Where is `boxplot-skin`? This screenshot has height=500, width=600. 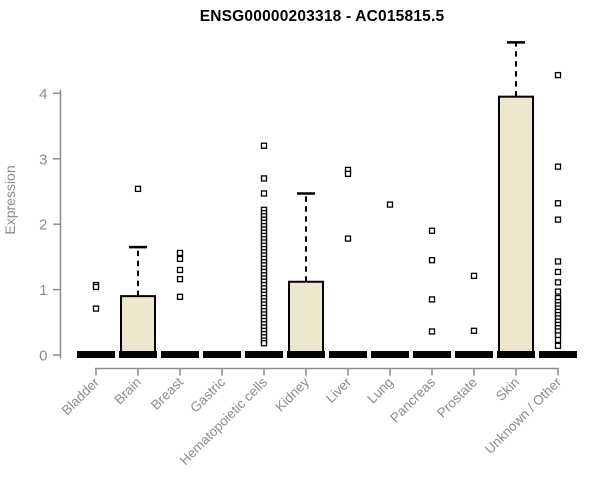
boxplot-skin is located at coordinates (516, 199).